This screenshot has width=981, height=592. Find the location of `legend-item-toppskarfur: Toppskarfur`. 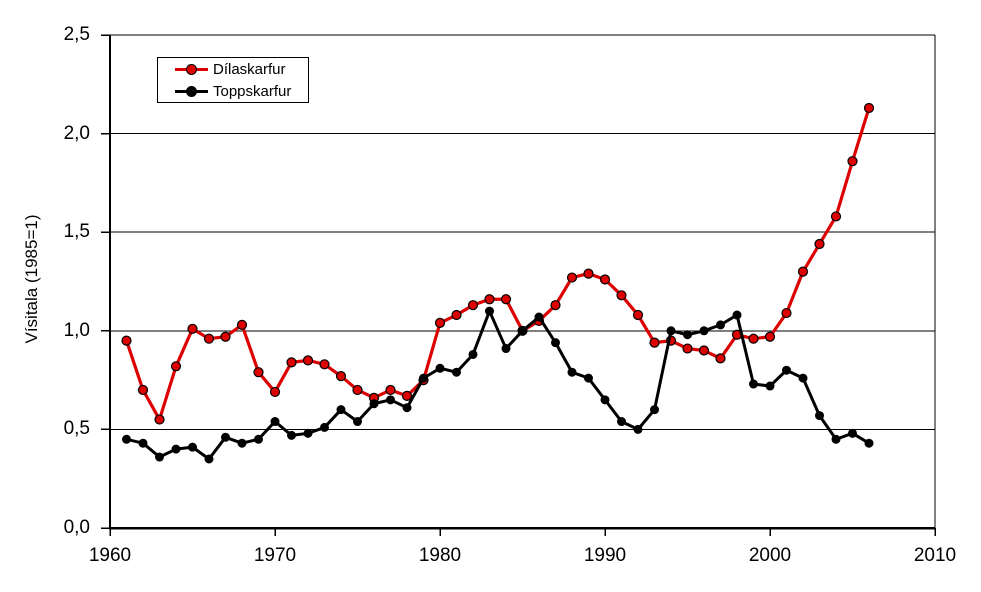

legend-item-toppskarfur: Toppskarfur is located at coordinates (241, 91).